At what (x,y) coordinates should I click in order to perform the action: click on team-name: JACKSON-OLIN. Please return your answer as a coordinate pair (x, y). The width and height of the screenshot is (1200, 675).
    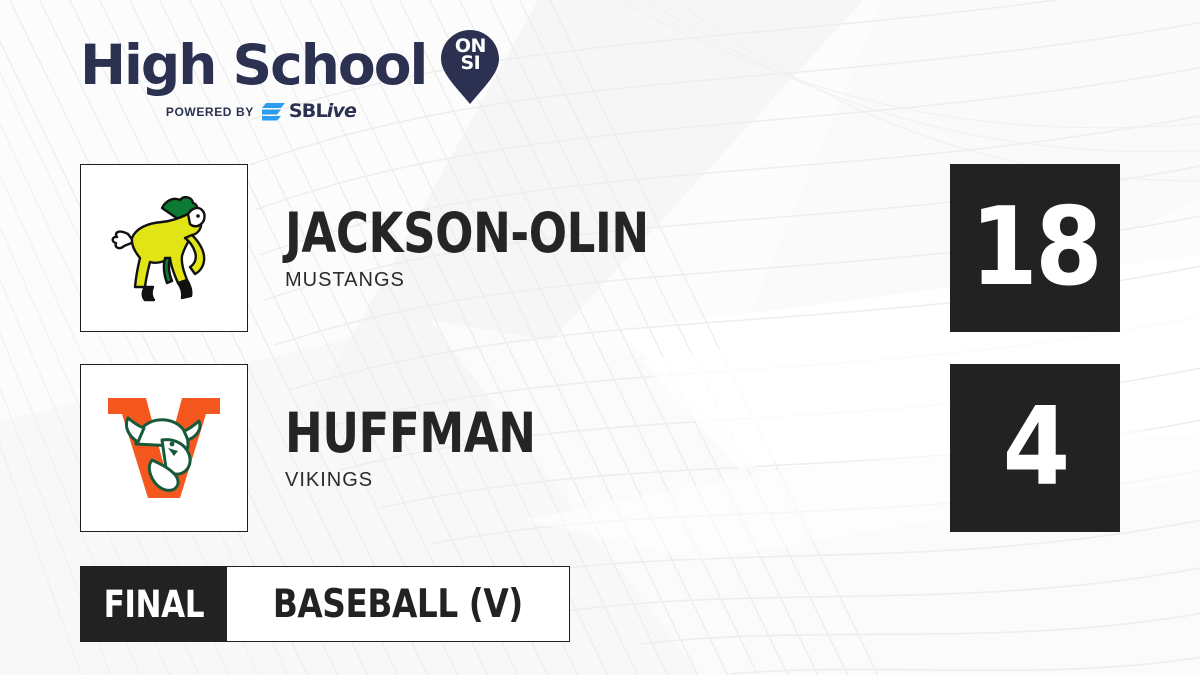
    Looking at the image, I should click on (467, 233).